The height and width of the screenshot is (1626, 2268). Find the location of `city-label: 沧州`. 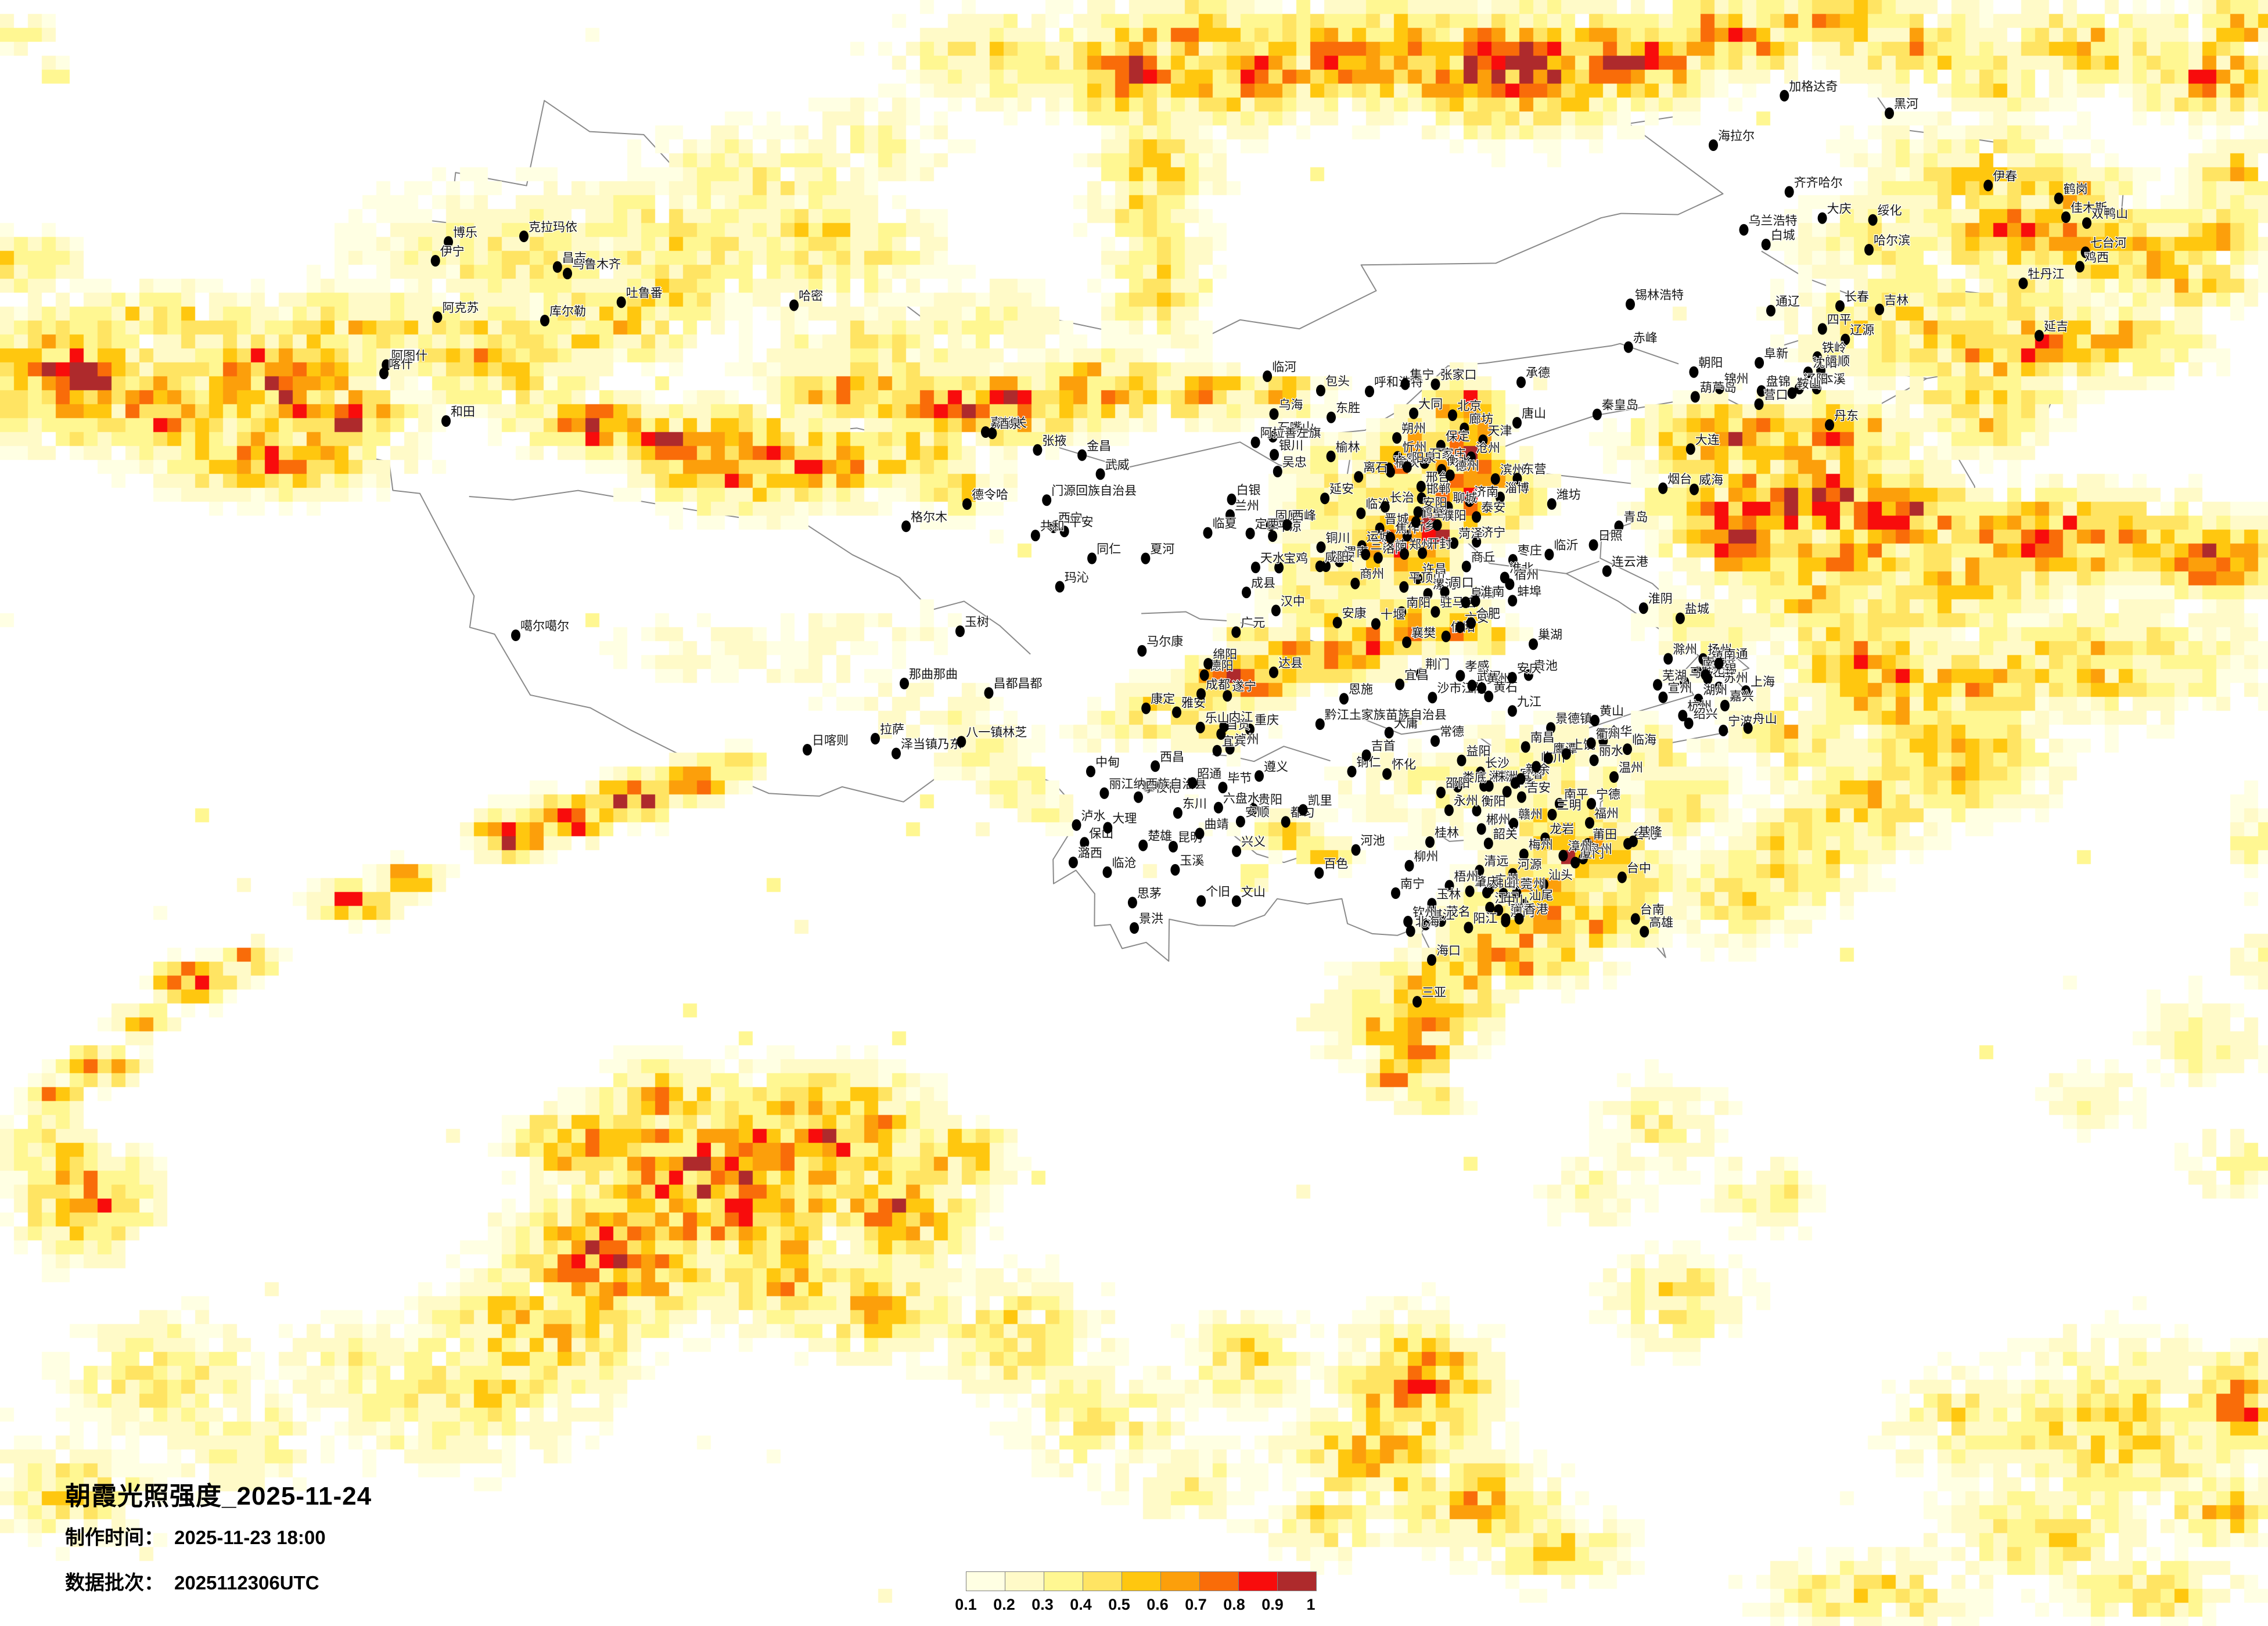

city-label: 沧州 is located at coordinates (1488, 448).